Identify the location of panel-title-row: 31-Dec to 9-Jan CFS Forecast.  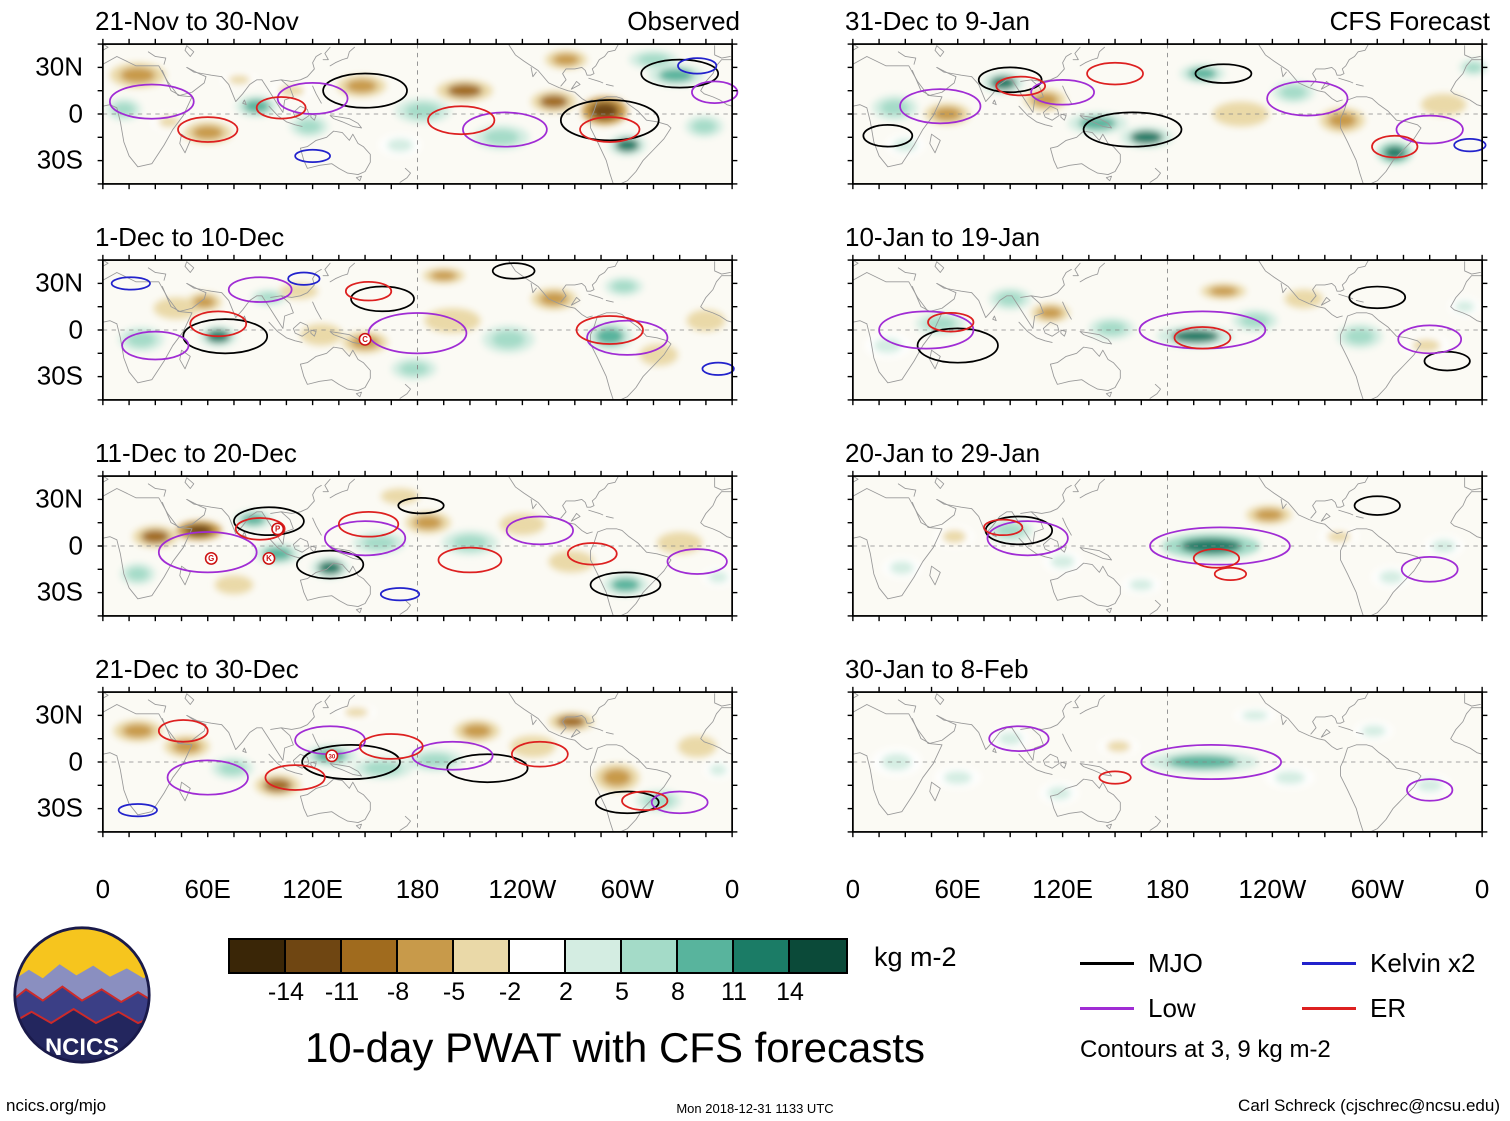
(1167, 21).